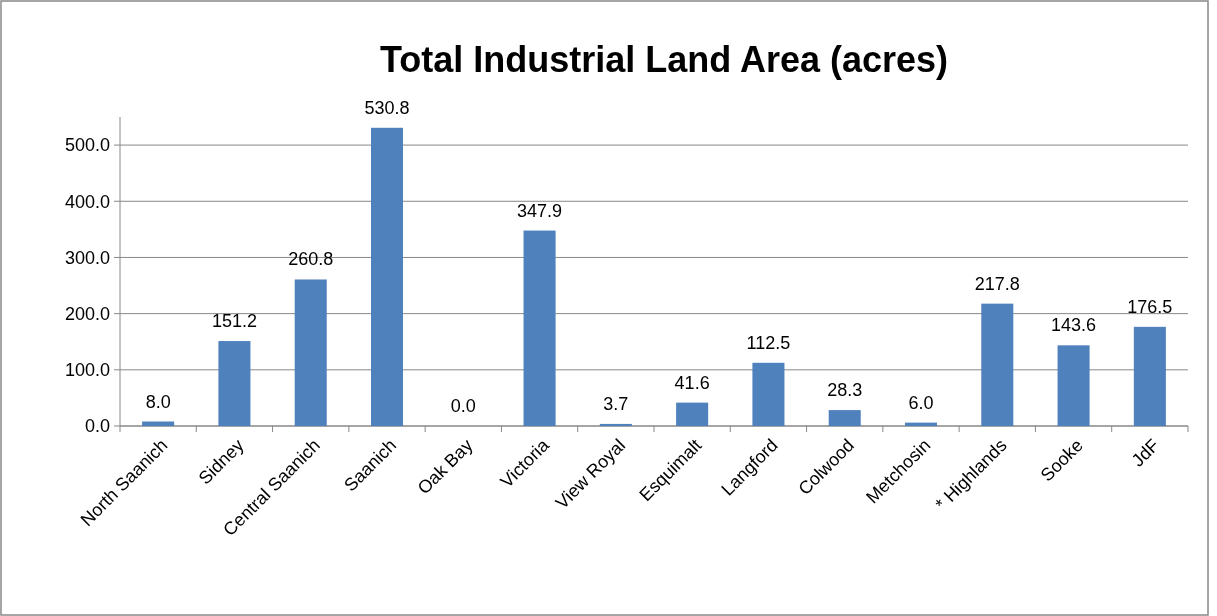 The width and height of the screenshot is (1217, 616). Describe the element at coordinates (158, 401) in the screenshot. I see `data-label: 8.0` at that location.